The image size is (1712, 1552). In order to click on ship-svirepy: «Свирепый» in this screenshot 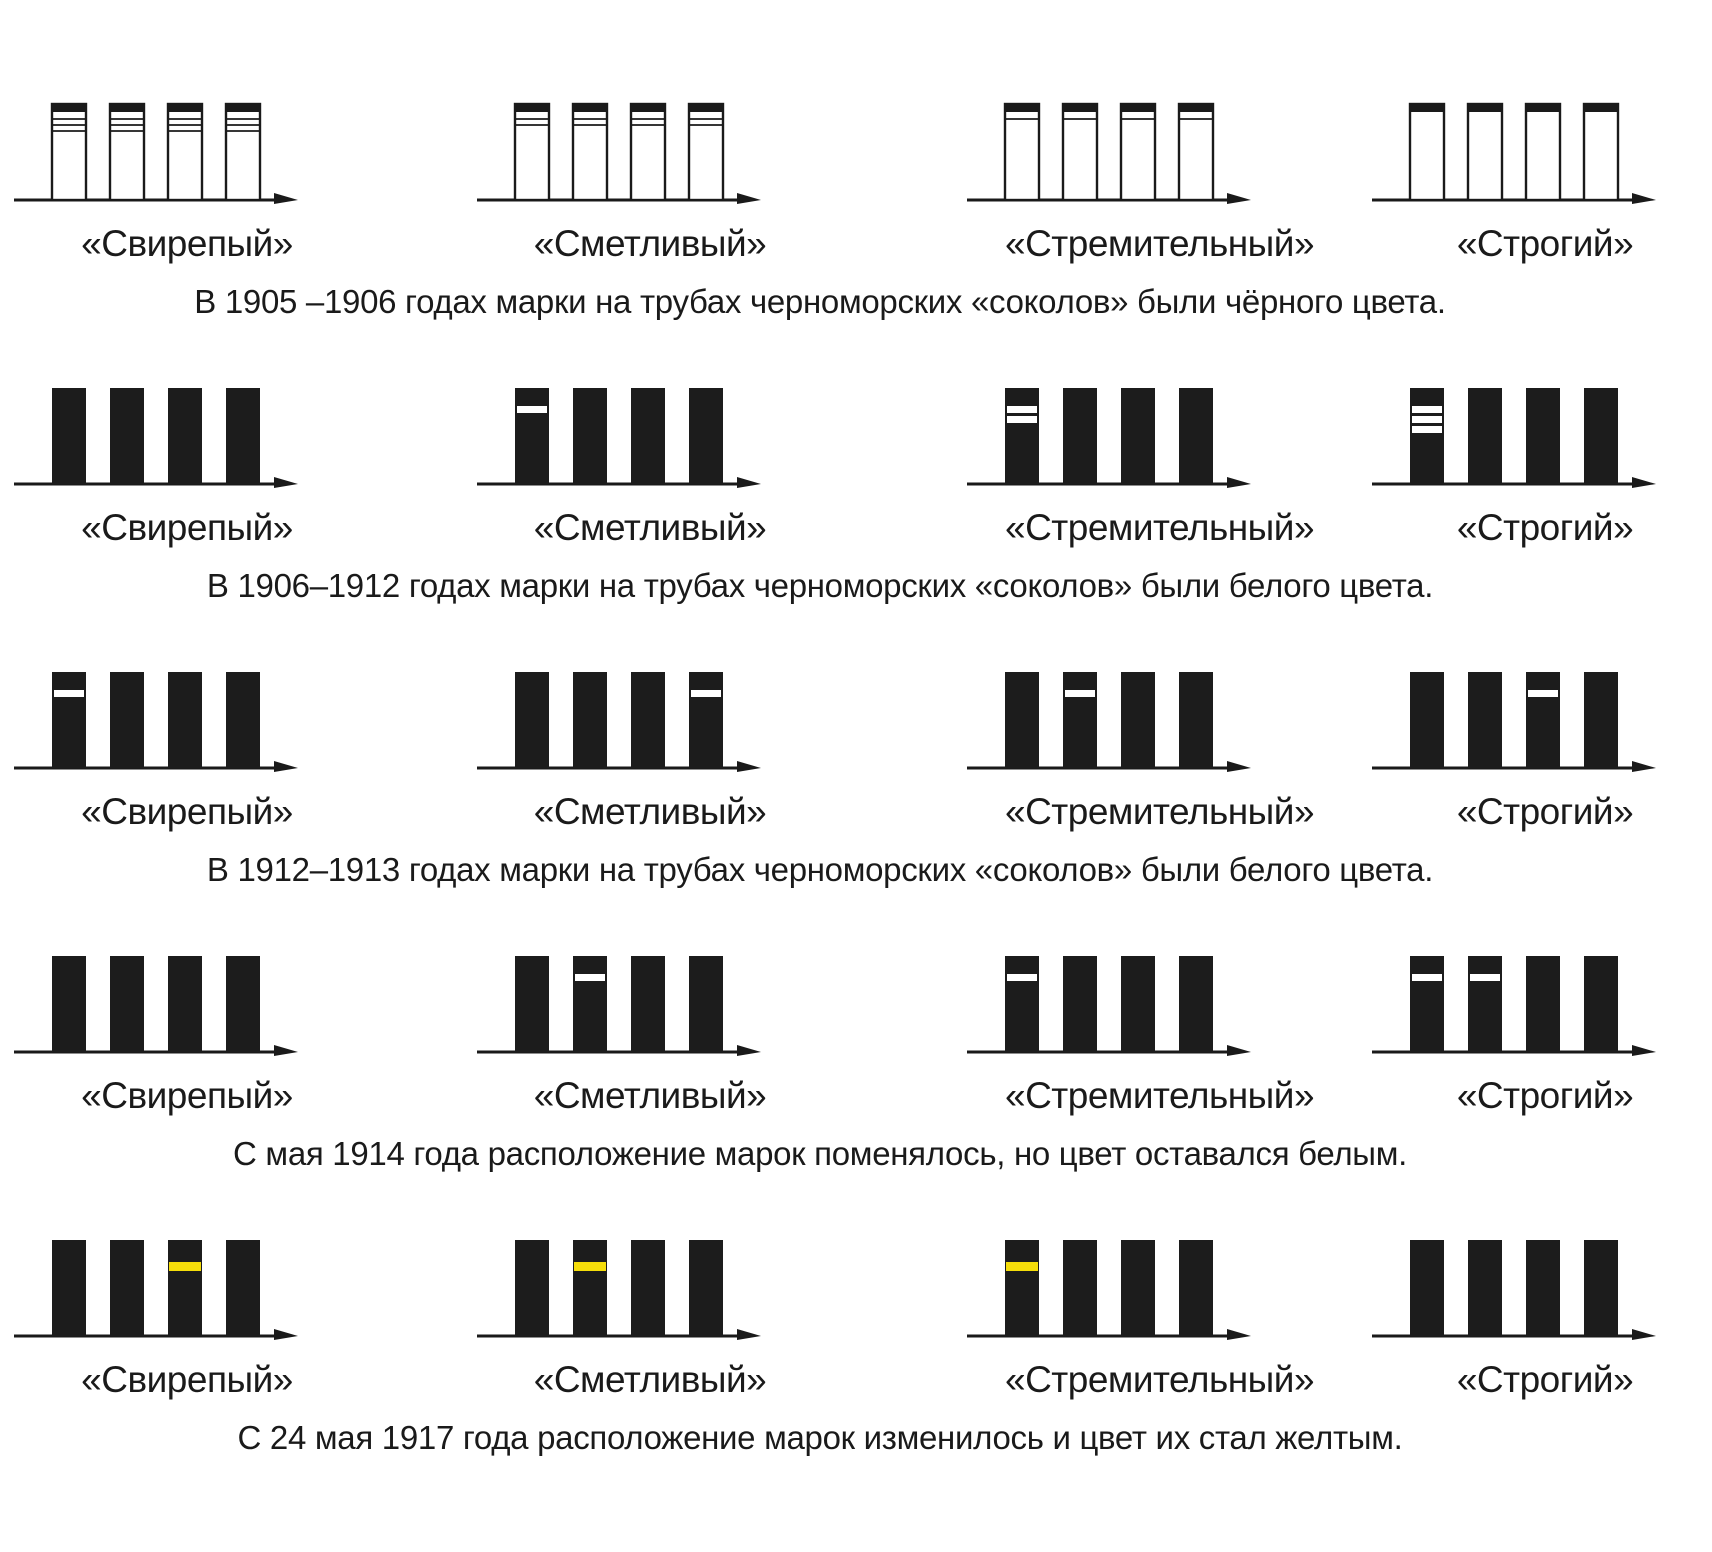, I will do `click(182, 763)`.